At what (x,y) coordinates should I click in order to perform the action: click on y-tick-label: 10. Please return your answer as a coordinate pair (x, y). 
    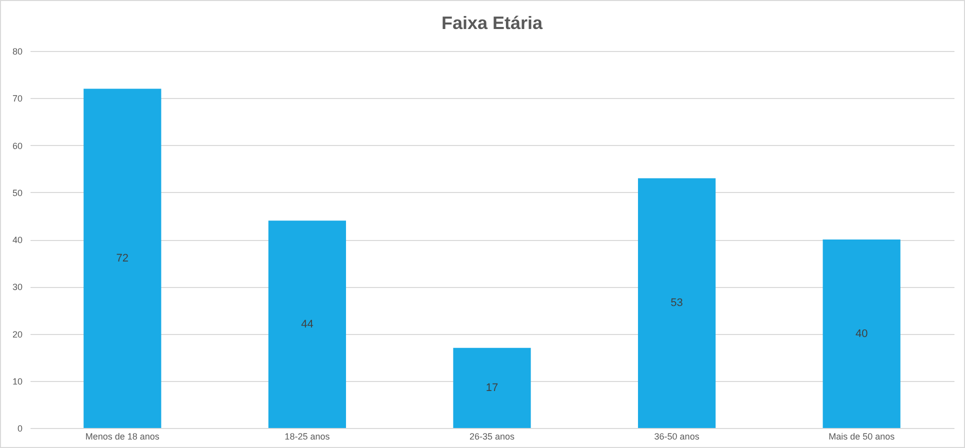
    Looking at the image, I should click on (17, 381).